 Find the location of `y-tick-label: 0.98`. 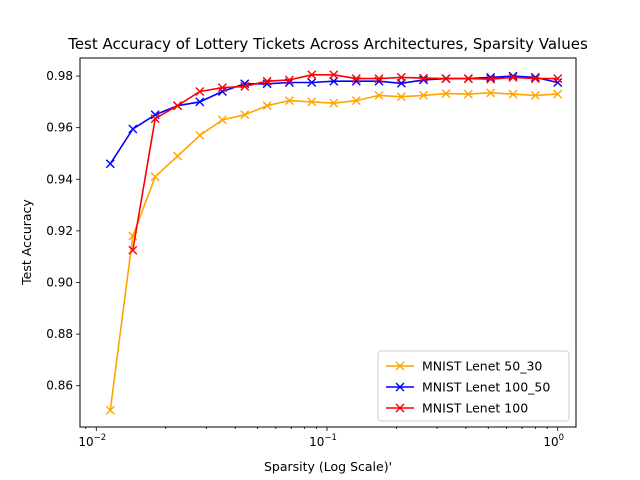

y-tick-label: 0.98 is located at coordinates (59, 76).